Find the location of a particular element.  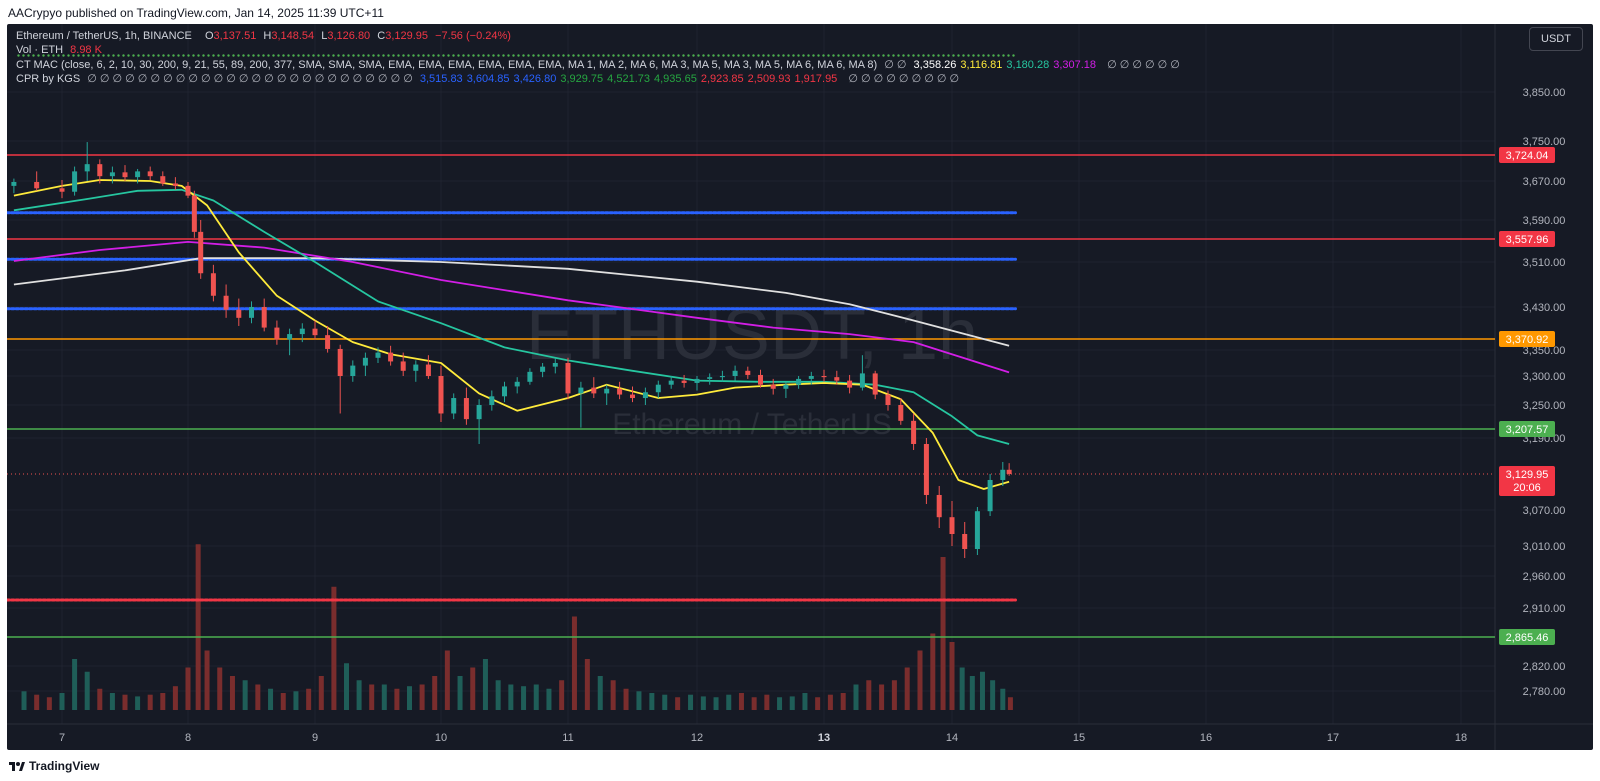

price-tick-label: 3,010.00 is located at coordinates (1544, 547).